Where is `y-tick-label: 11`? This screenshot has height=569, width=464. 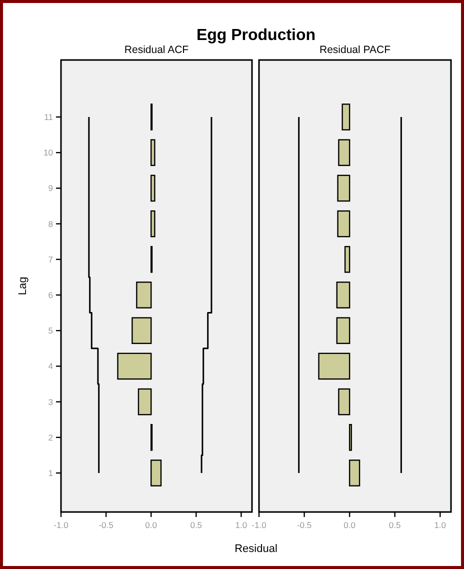
y-tick-label: 11 is located at coordinates (49, 117).